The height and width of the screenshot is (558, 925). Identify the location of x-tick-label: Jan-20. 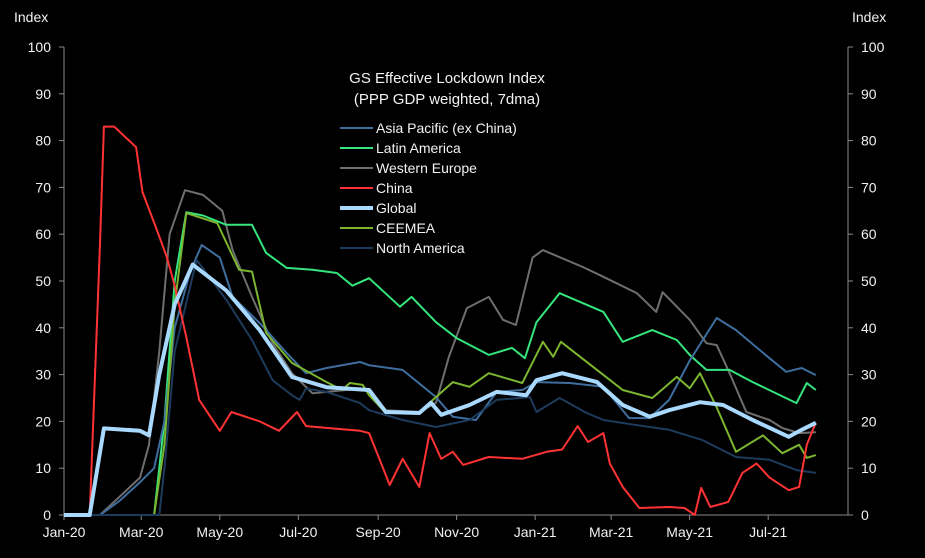
(64, 532).